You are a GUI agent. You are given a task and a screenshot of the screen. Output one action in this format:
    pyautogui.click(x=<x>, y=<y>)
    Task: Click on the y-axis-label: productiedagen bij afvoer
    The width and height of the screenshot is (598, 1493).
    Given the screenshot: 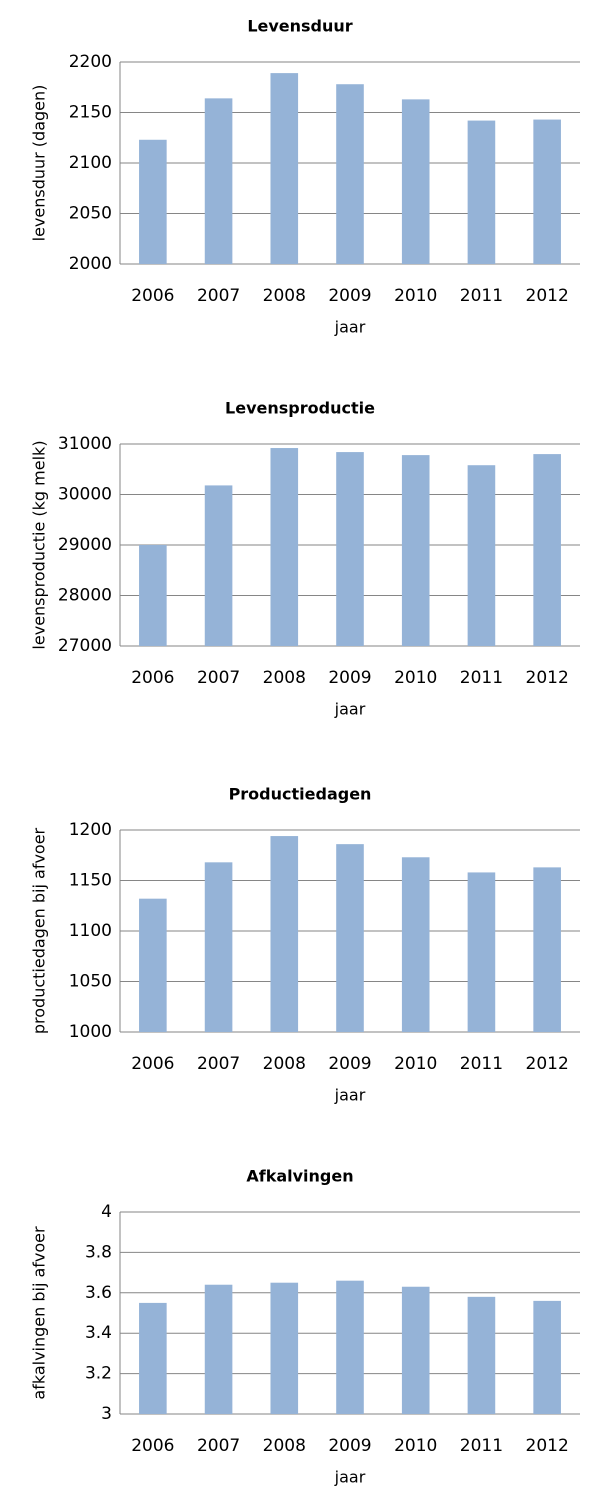 What is the action you would take?
    pyautogui.click(x=39, y=930)
    